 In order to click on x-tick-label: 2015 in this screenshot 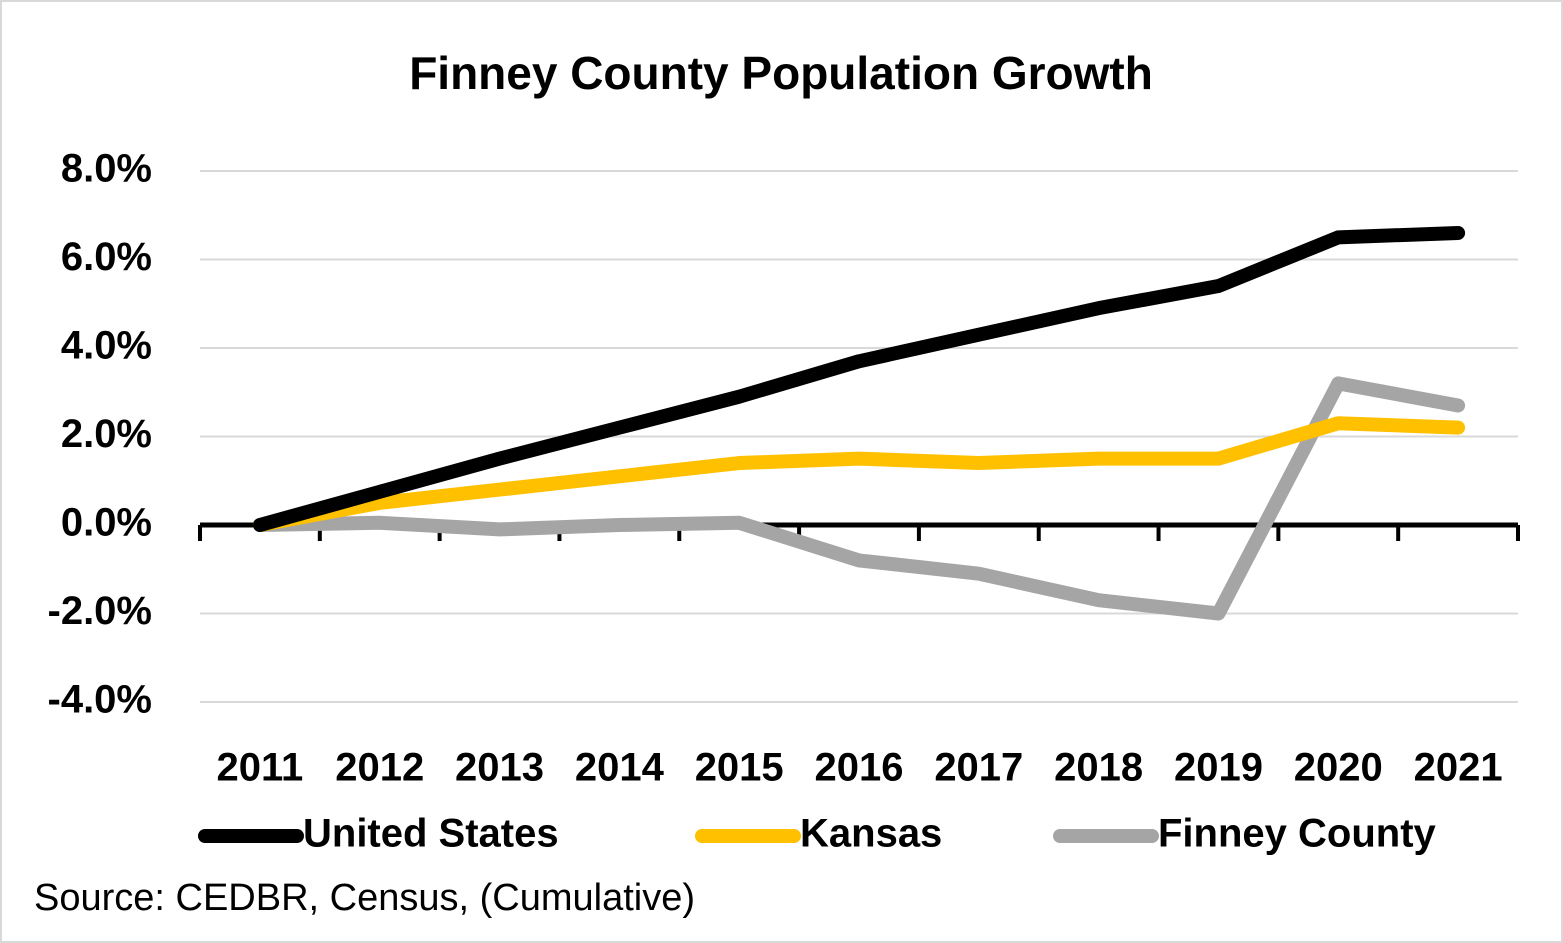, I will do `click(739, 768)`.